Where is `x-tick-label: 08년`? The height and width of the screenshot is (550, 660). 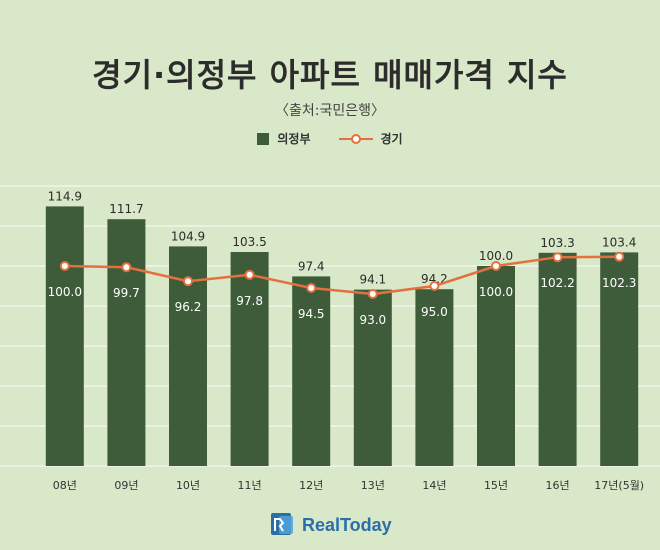
x-tick-label: 08년 is located at coordinates (65, 485).